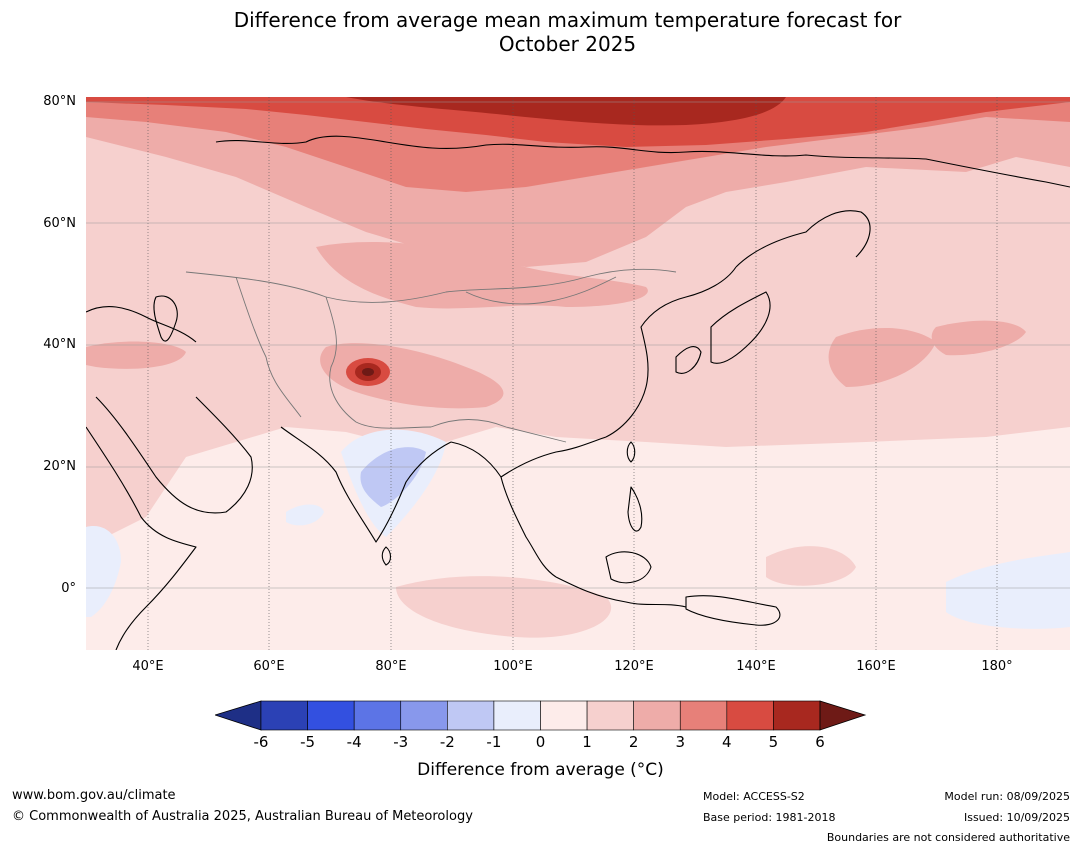 The image size is (1081, 850). What do you see at coordinates (1008, 590) in the screenshot?
I see `anomaly-cool-pacific` at bounding box center [1008, 590].